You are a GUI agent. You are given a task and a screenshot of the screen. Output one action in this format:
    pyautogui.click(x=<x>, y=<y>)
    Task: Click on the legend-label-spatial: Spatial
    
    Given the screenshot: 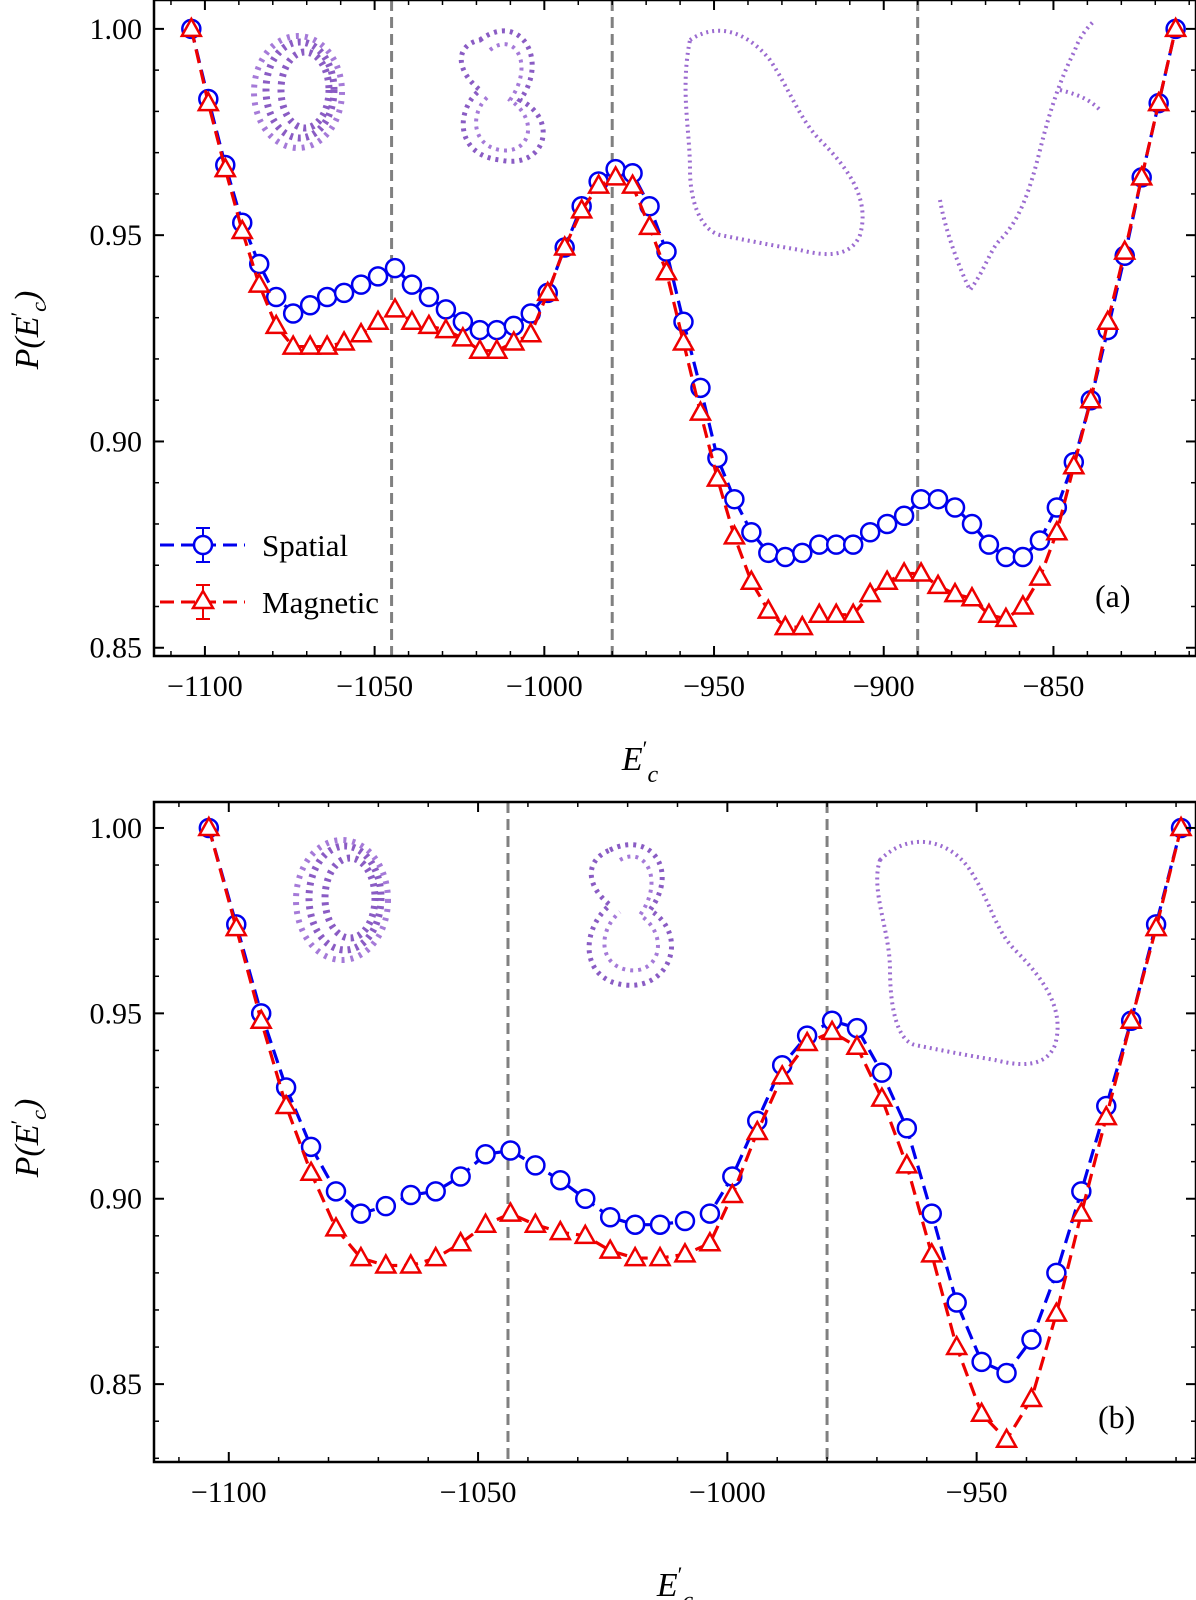 What is the action you would take?
    pyautogui.click(x=305, y=545)
    